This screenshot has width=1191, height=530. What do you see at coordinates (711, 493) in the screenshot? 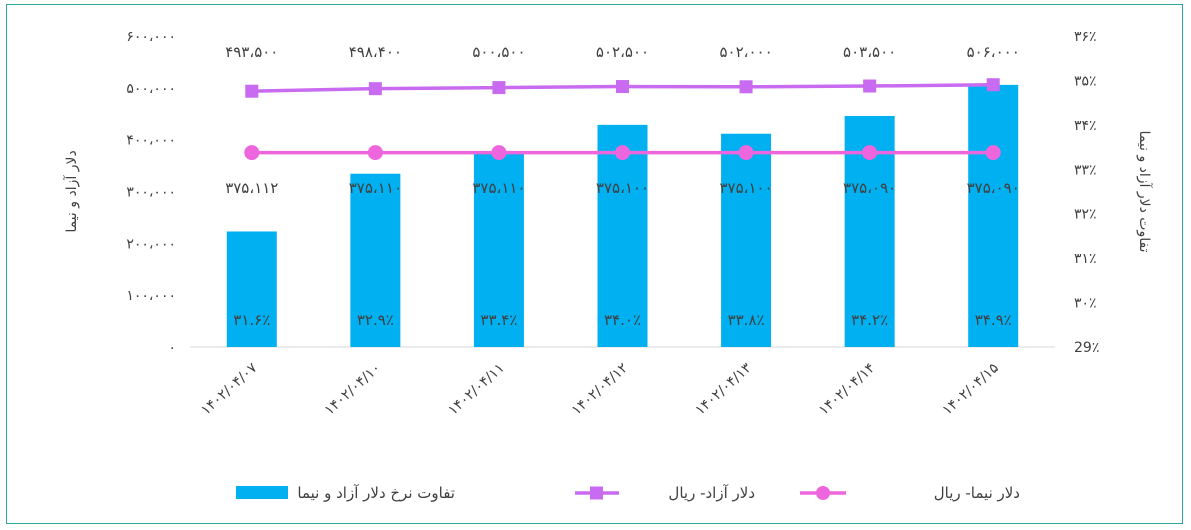
I see `legend-label: دلار آزاد- ریال` at bounding box center [711, 493].